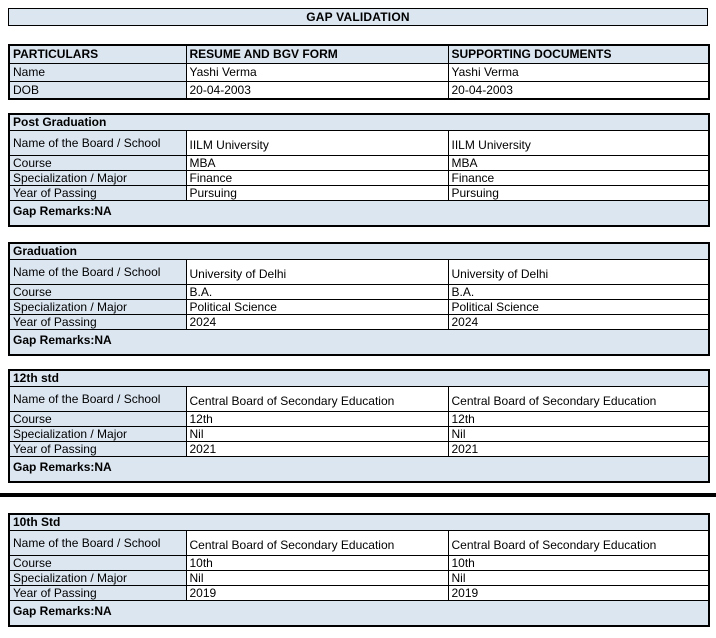 This screenshot has height=638, width=716. I want to click on section-title: 12th std, so click(359, 378).